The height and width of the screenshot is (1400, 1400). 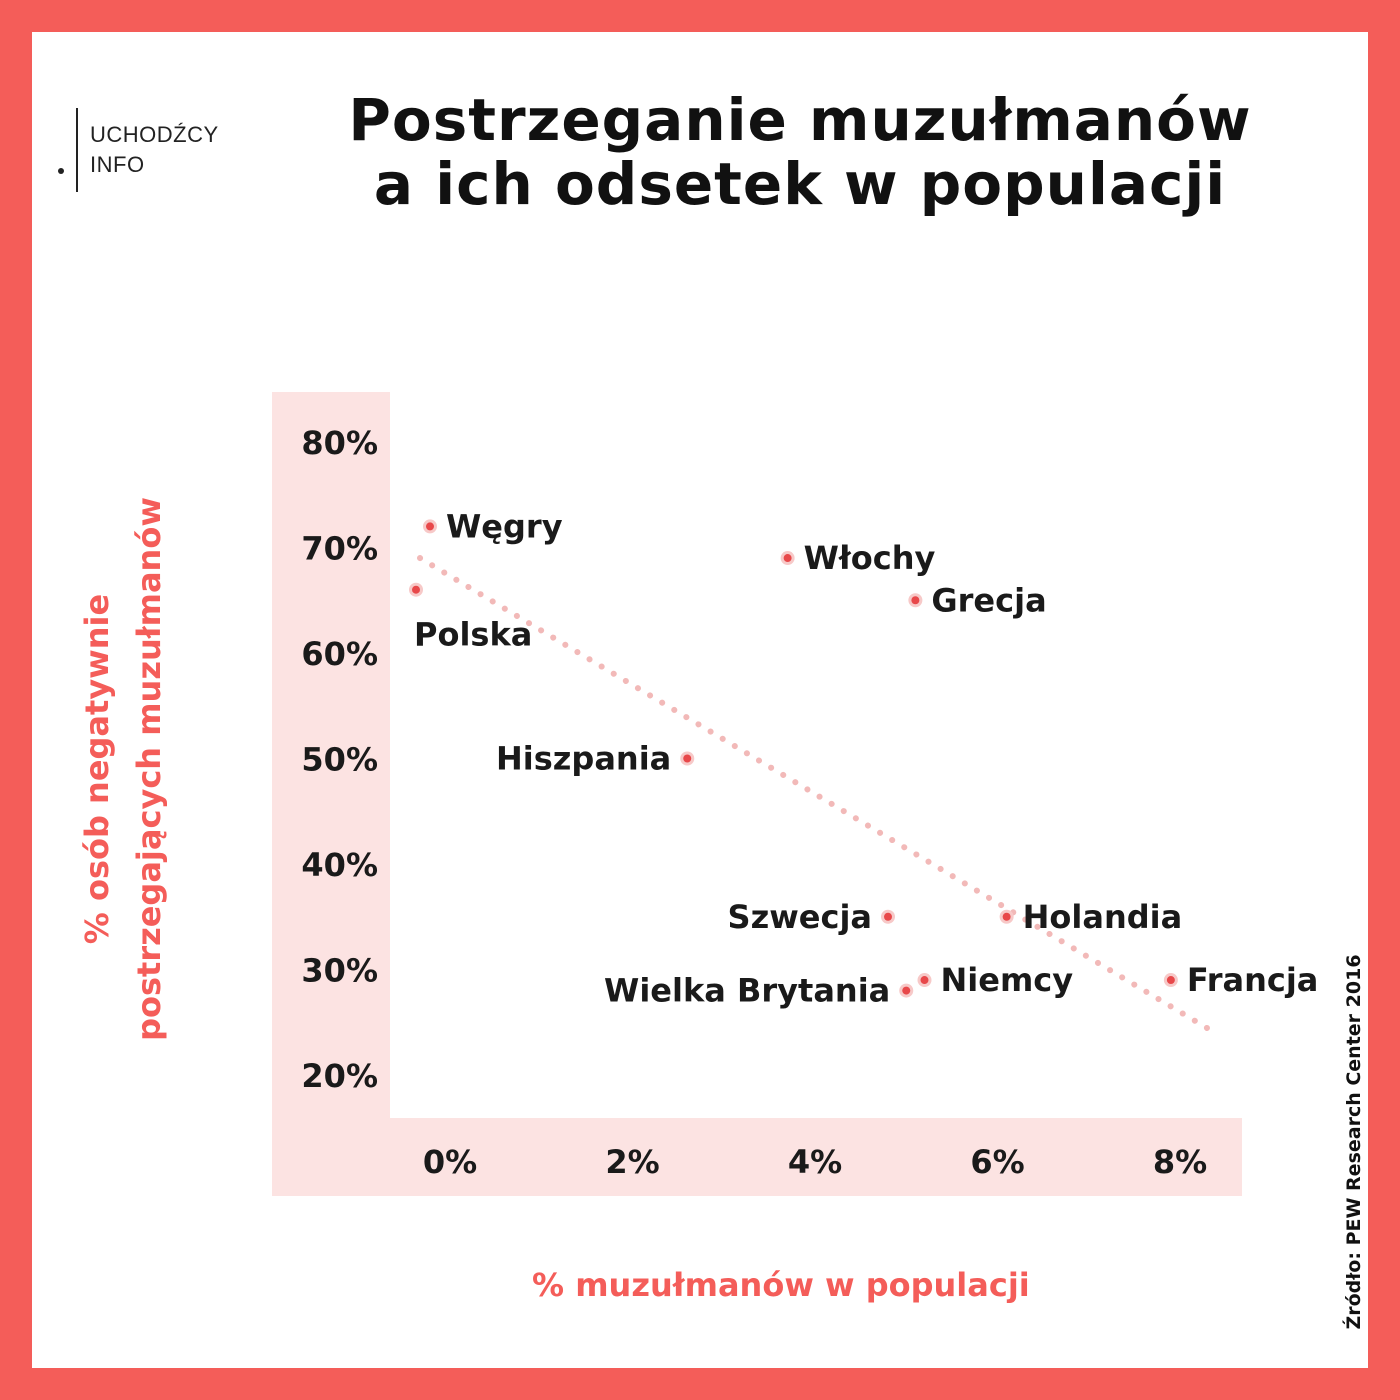 What do you see at coordinates (97, 769) in the screenshot?
I see `y-axis-label-line-1: % osób negatywnie` at bounding box center [97, 769].